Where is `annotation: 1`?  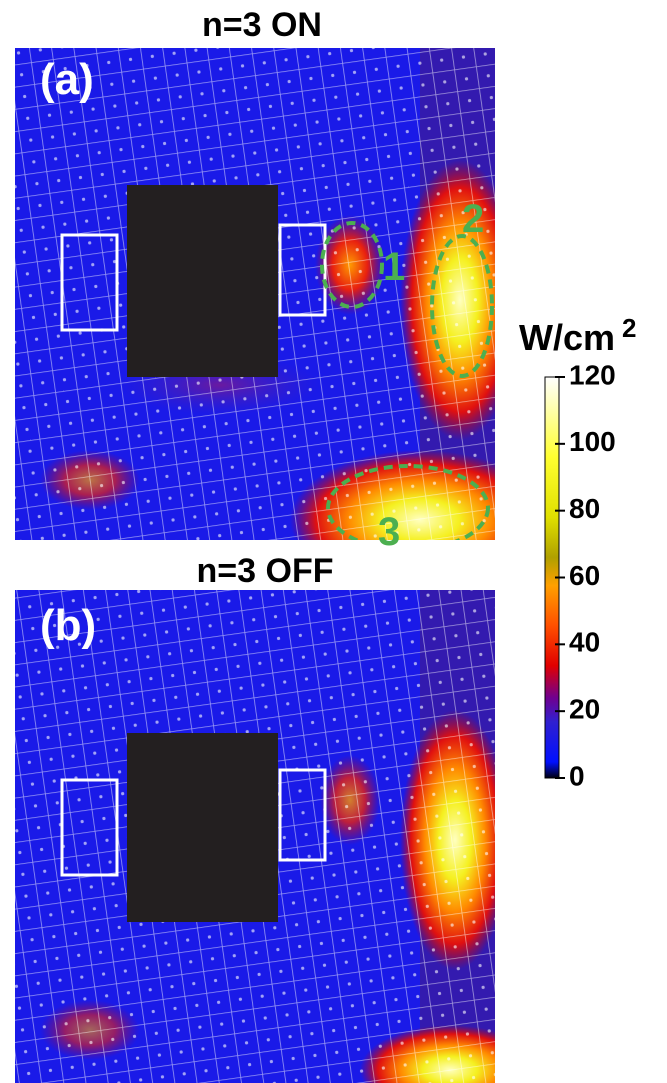
annotation: 1 is located at coordinates (394, 267).